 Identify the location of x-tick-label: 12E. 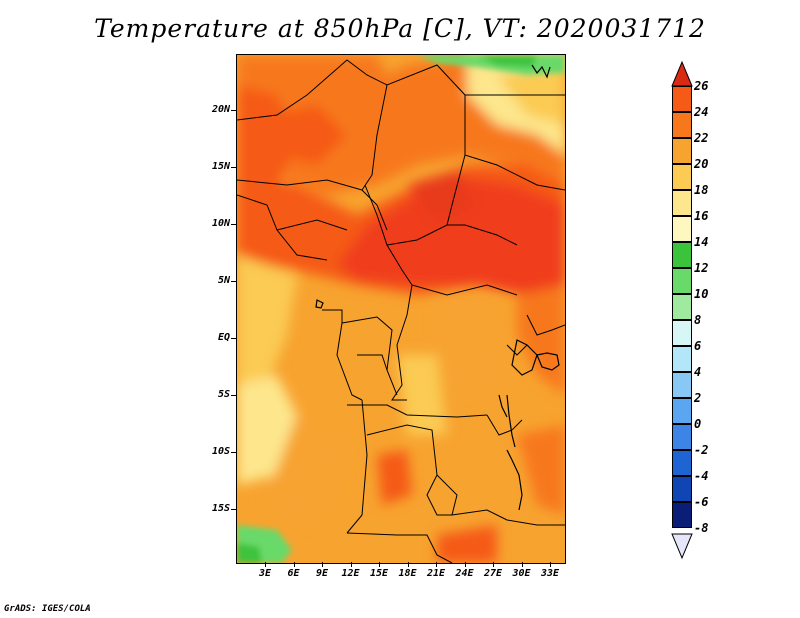
(350, 573).